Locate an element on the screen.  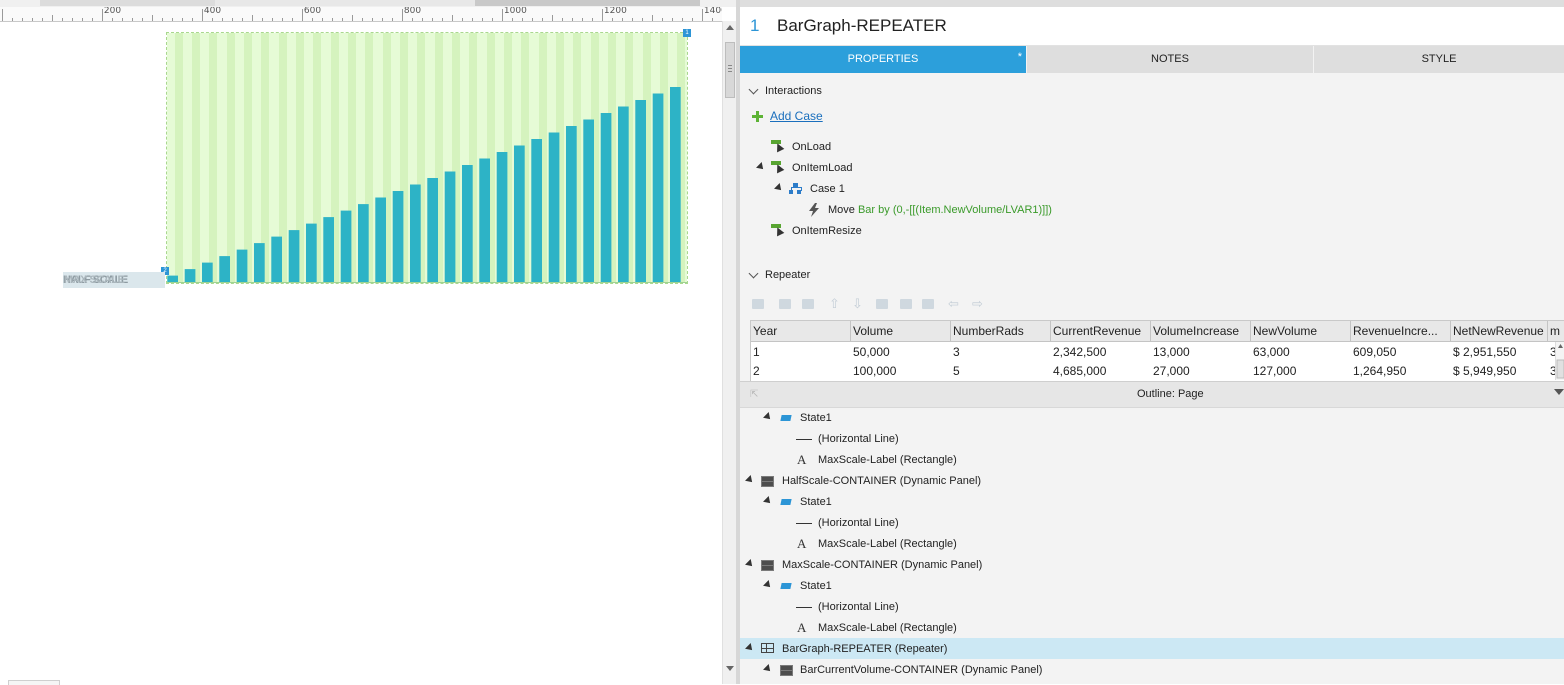
delete-row-icon is located at coordinates (808, 304).